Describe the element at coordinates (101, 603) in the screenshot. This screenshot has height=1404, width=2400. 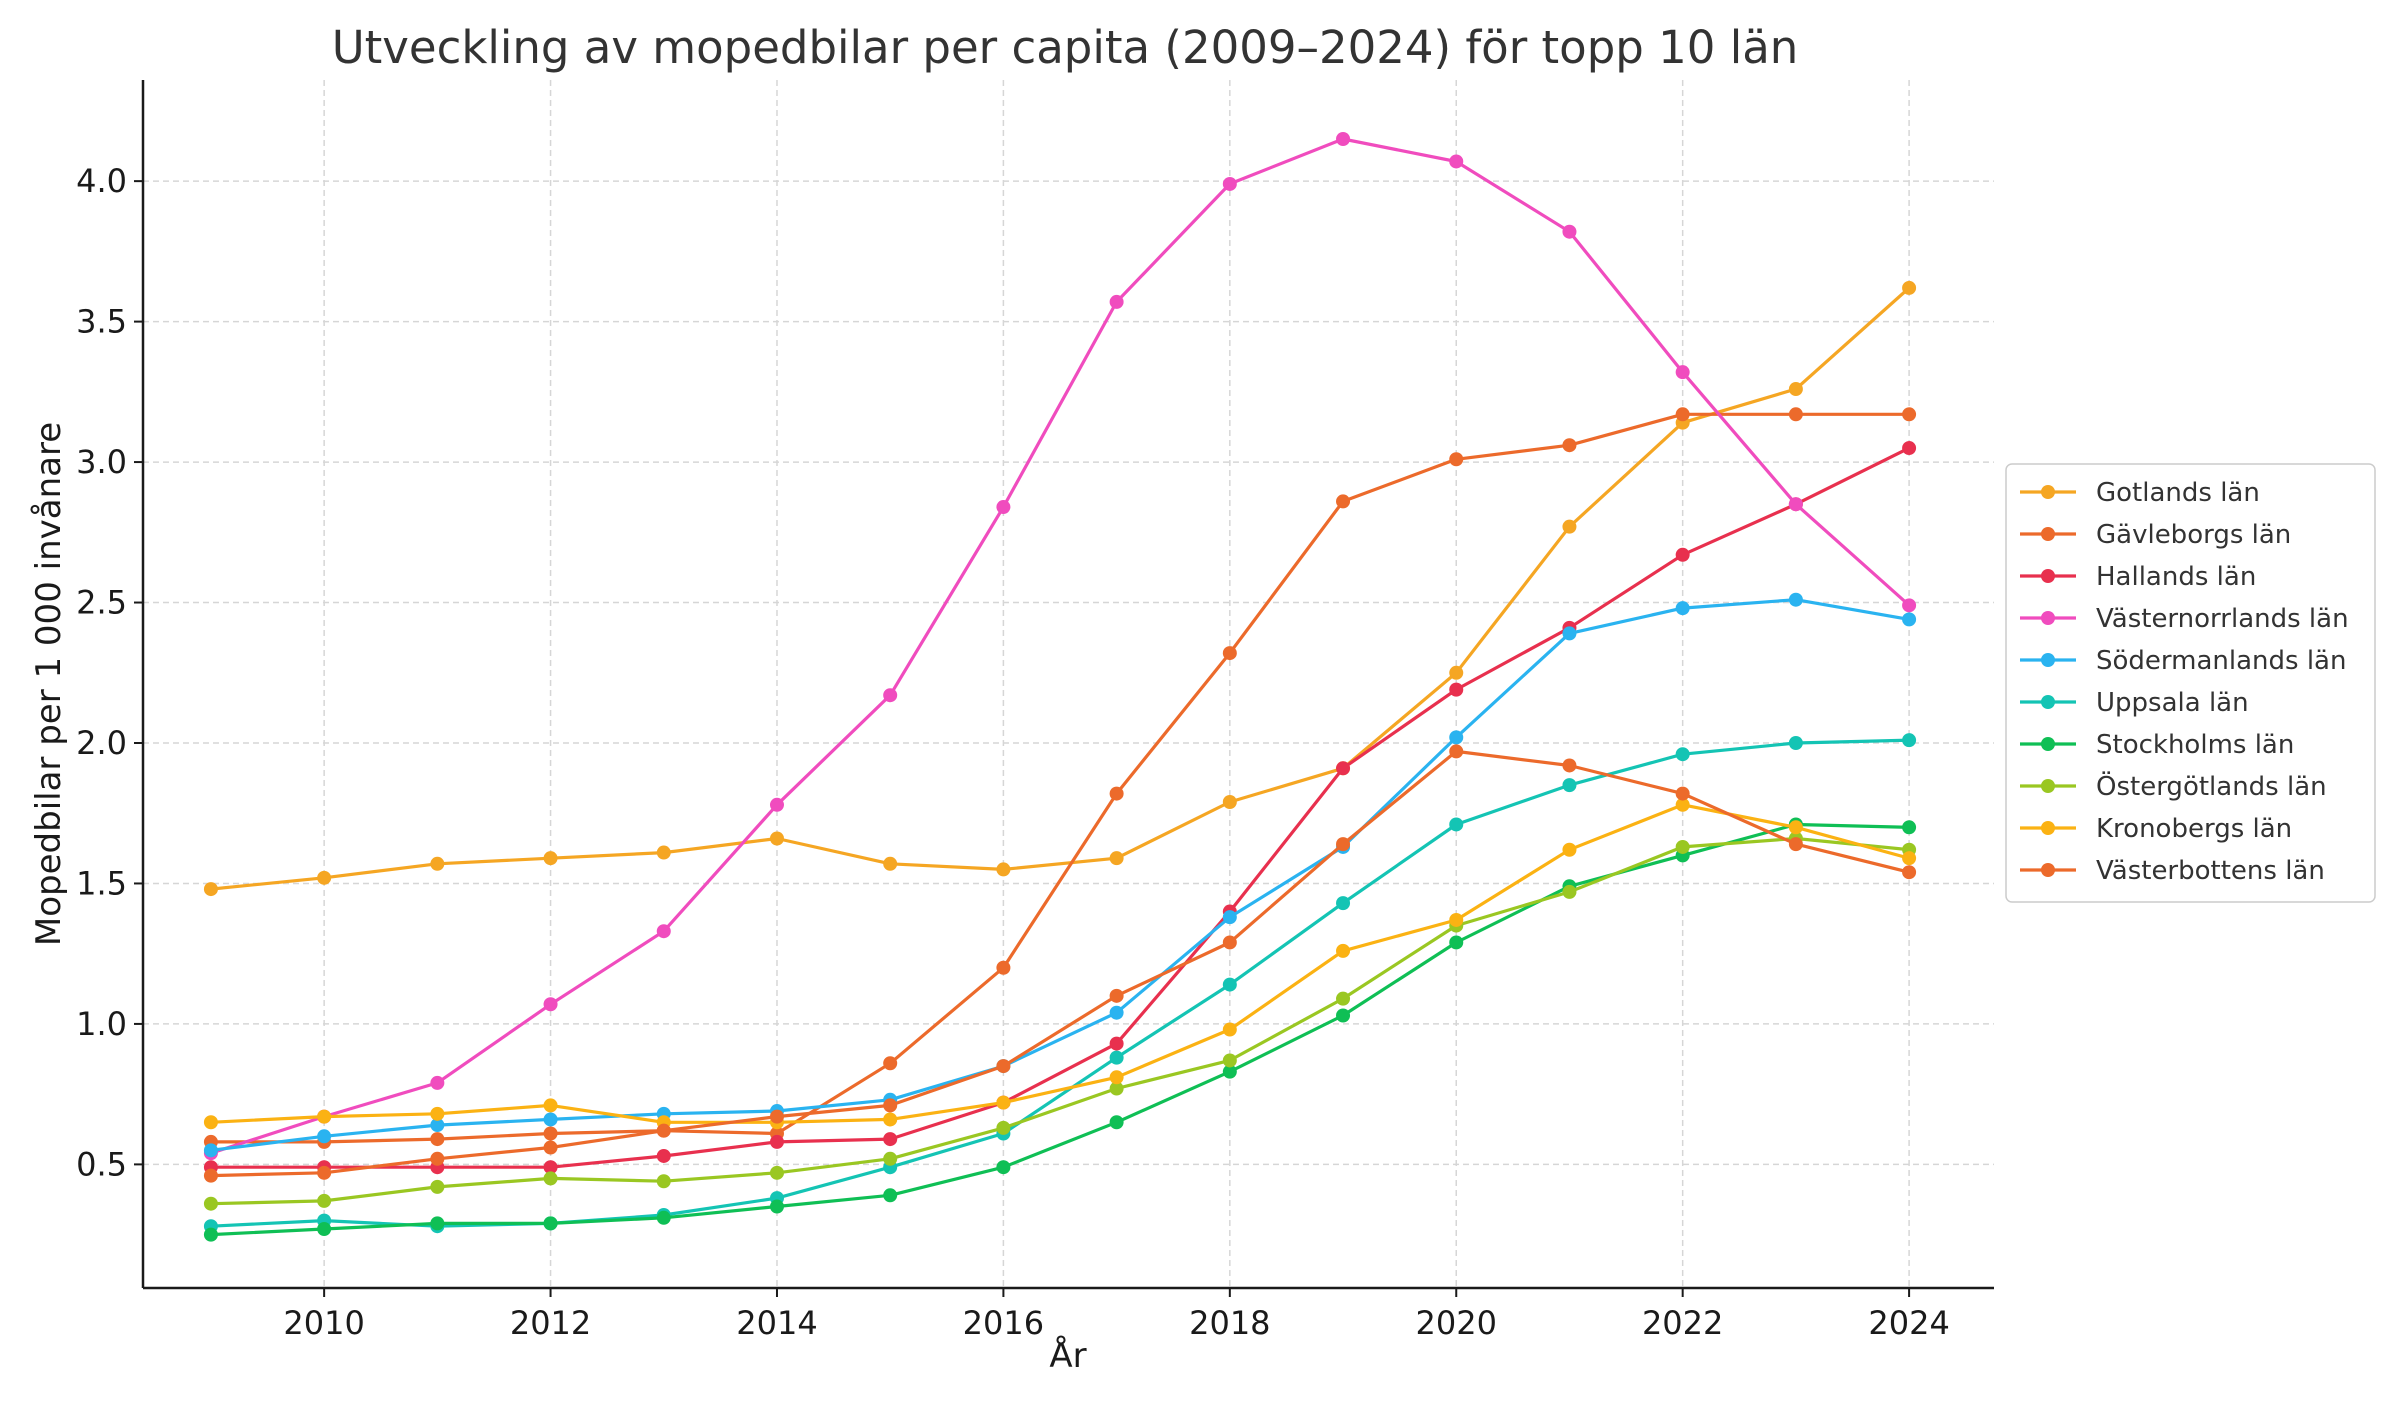
I see `y-tick-label: 2.5` at that location.